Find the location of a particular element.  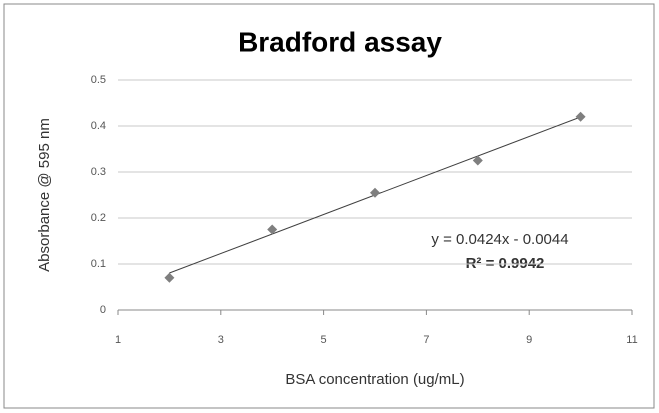

x-tick-label: 11 is located at coordinates (631, 340).